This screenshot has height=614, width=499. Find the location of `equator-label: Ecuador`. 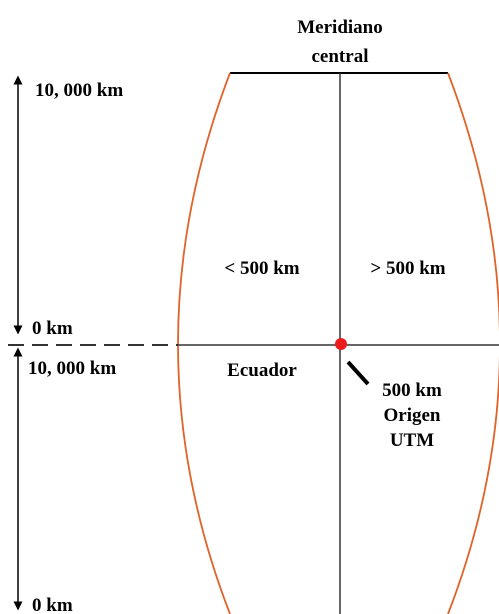

equator-label: Ecuador is located at coordinates (262, 370).